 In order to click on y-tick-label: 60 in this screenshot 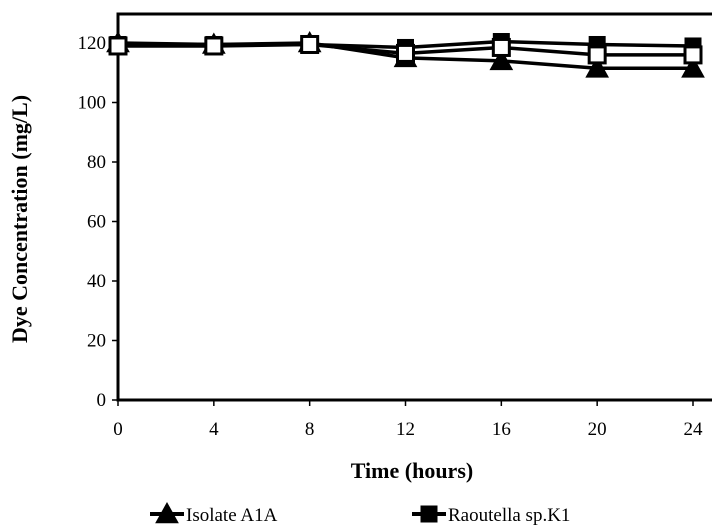, I will do `click(96, 222)`.